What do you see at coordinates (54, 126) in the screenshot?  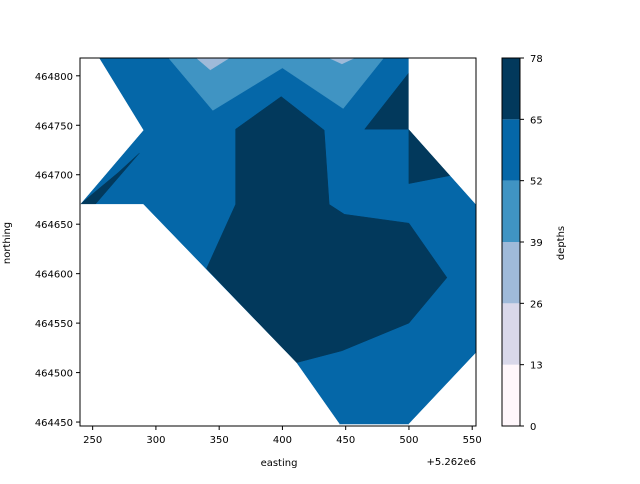 I see `y-tick-label: 464750` at bounding box center [54, 126].